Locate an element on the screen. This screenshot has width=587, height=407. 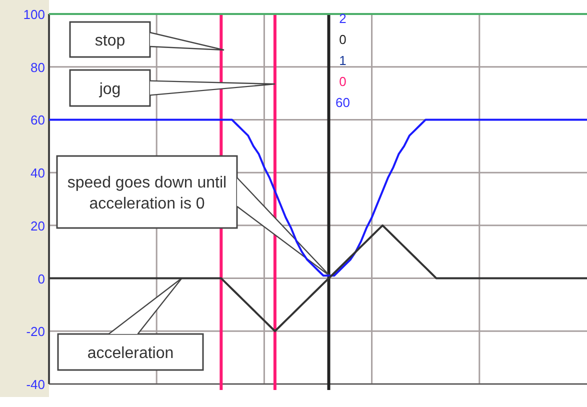
annotation: jog is located at coordinates (109, 89).